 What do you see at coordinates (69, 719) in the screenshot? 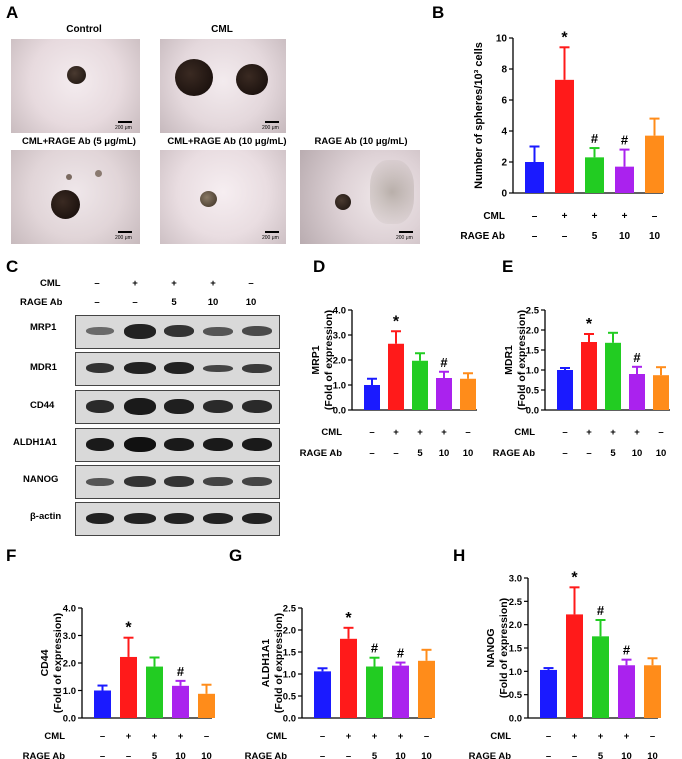
I see `y-tick-label: 0.0` at bounding box center [69, 719].